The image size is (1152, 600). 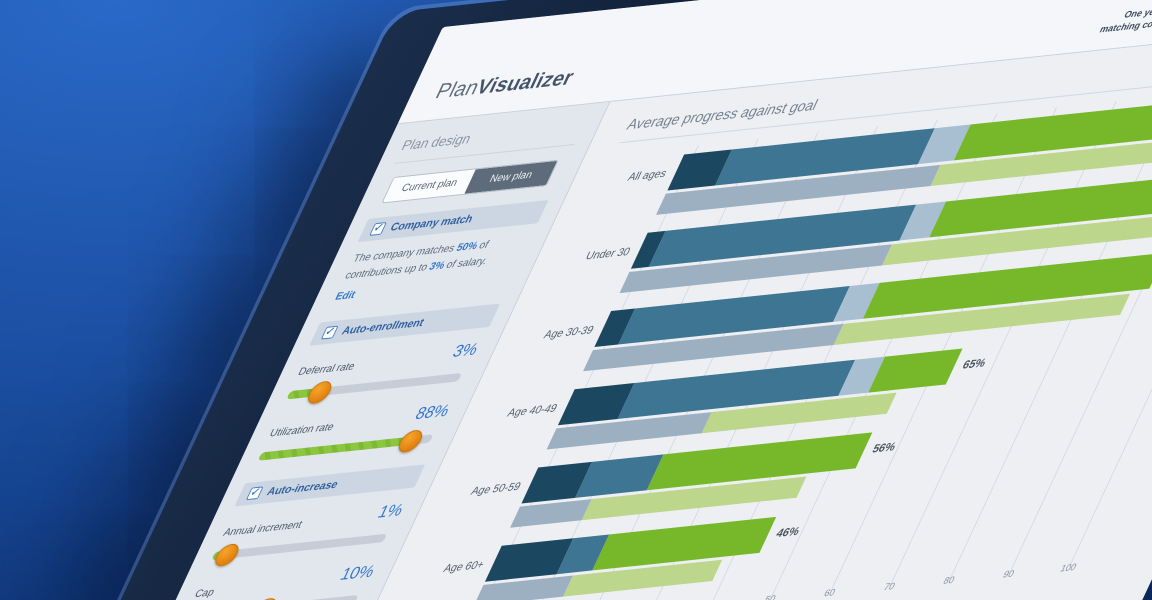 I want to click on chart-category-label: Age 60+, so click(x=464, y=567).